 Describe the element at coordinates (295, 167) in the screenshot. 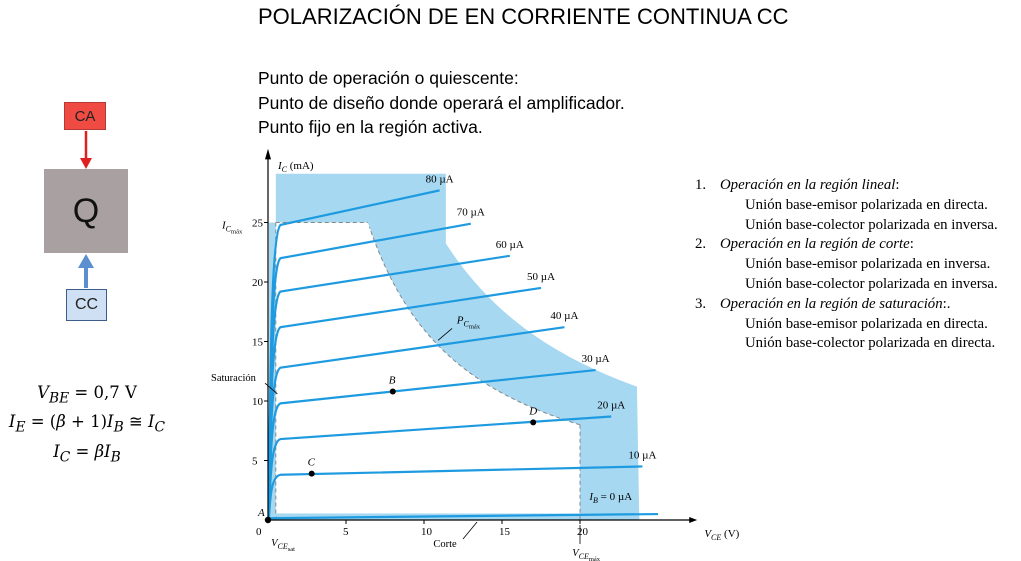

I see `y-axis-label: IC (mA)` at that location.